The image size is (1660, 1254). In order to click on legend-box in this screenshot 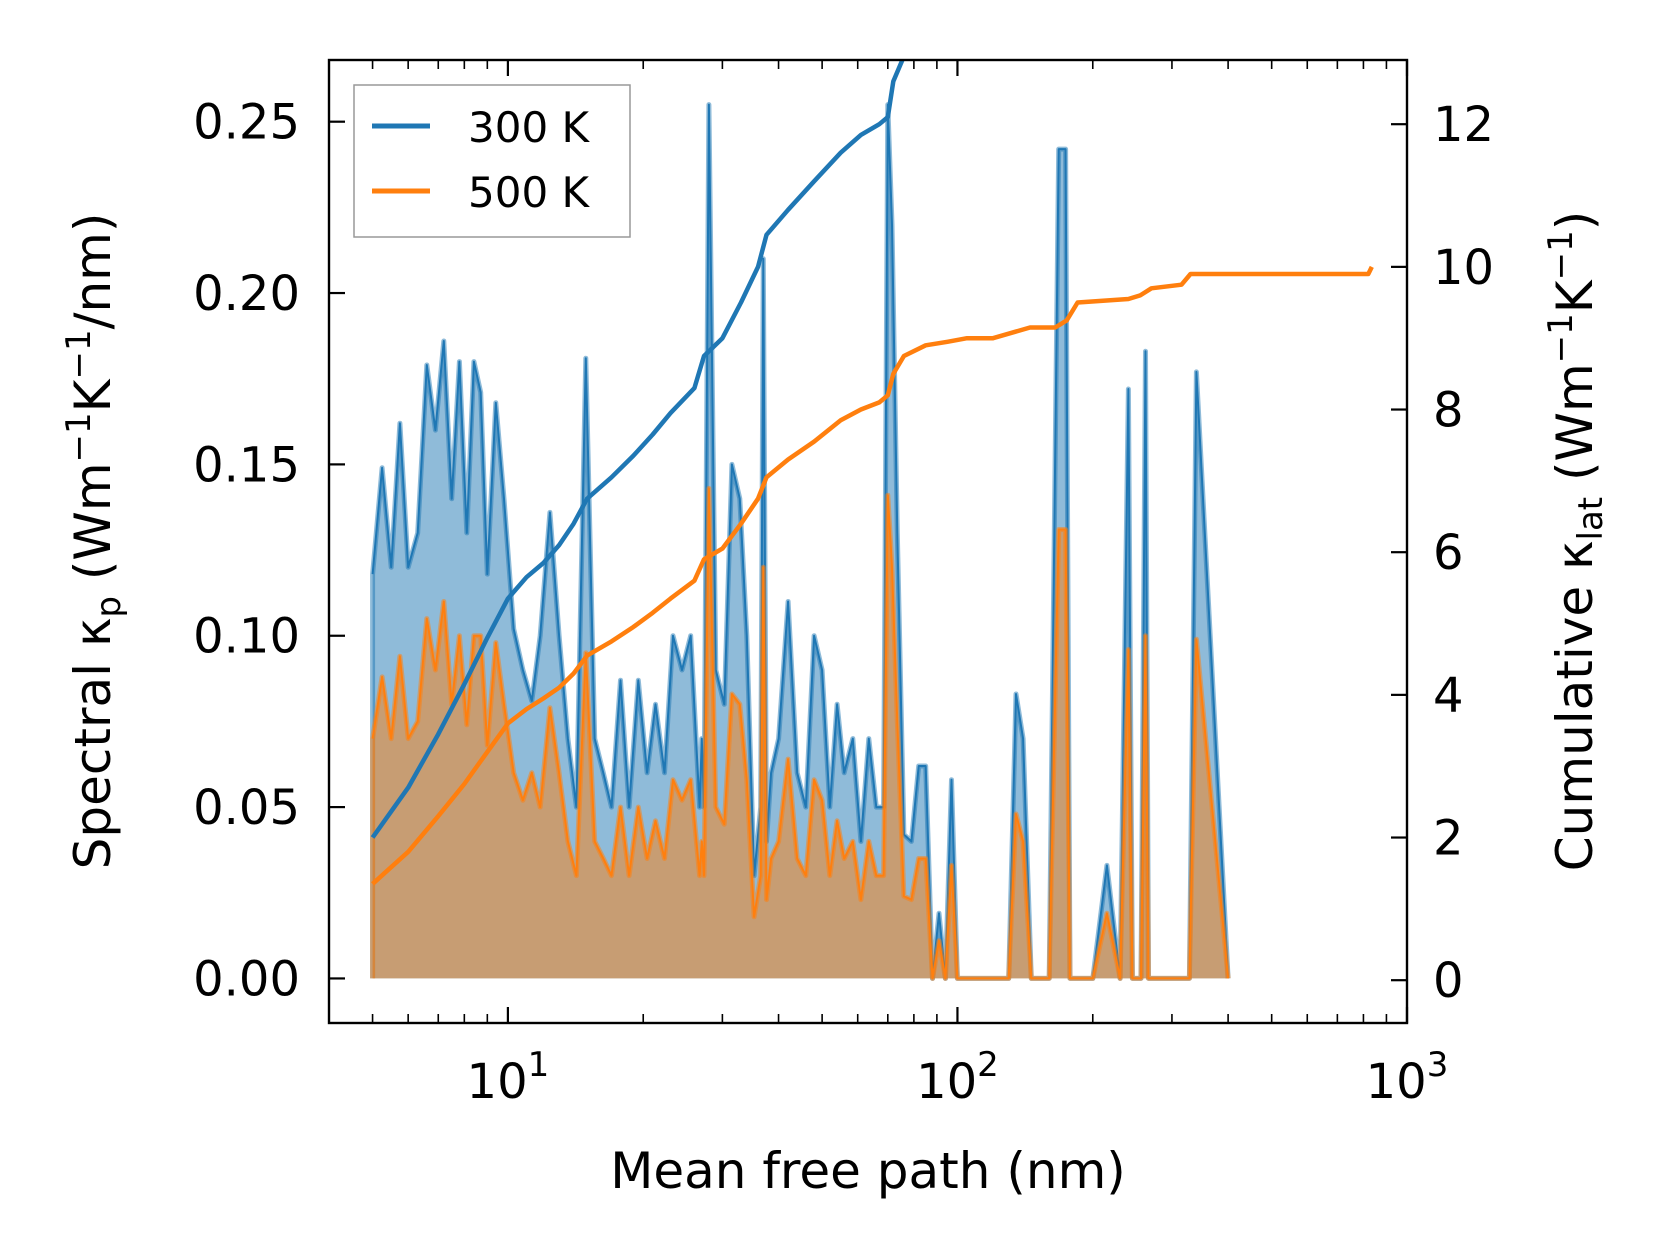, I will do `click(492, 161)`.